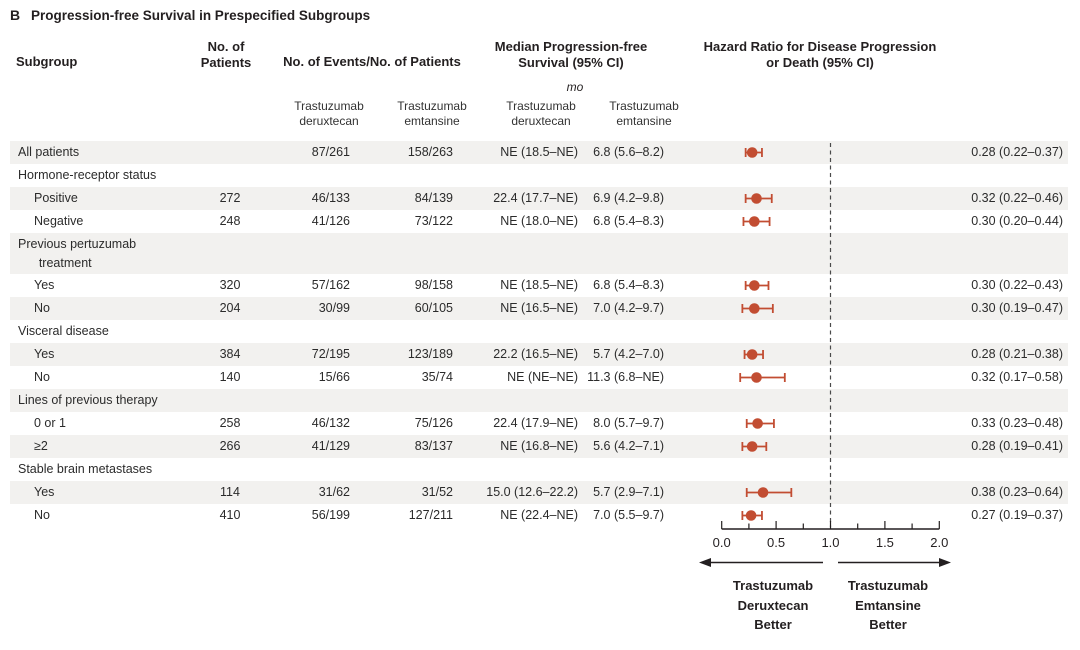 This screenshot has height=650, width=1080. Describe the element at coordinates (433, 423) in the screenshot. I see `events-emtansine-value: 75/126` at that location.